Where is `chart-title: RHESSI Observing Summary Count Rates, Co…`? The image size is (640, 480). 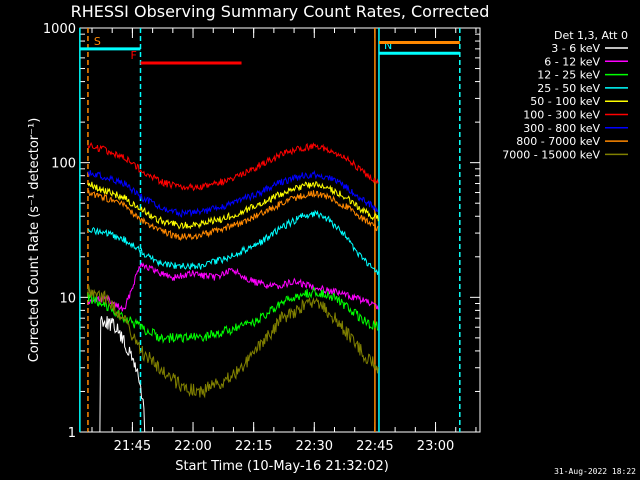
chart-title: RHESSI Observing Summary Count Rates, Co… is located at coordinates (280, 11).